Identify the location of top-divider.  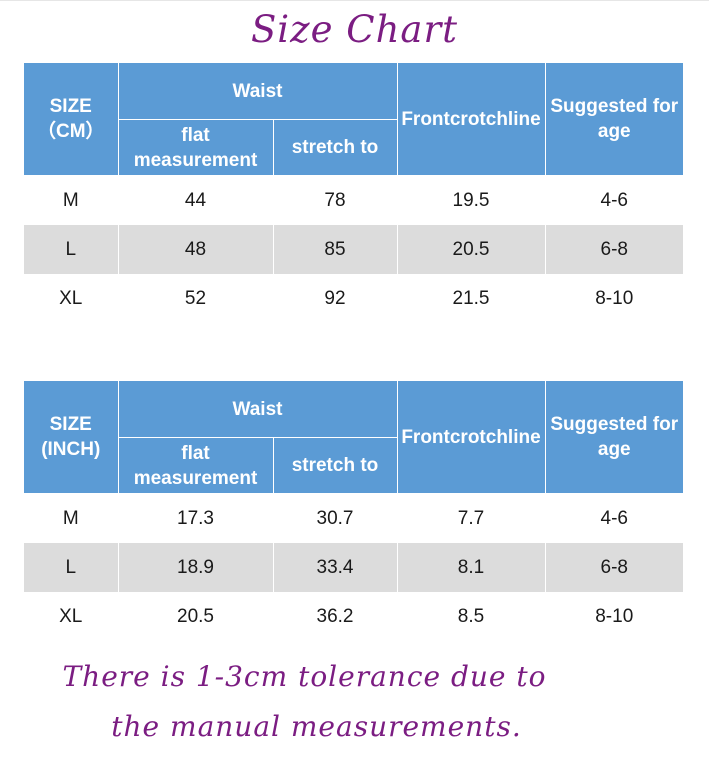
(354, 0).